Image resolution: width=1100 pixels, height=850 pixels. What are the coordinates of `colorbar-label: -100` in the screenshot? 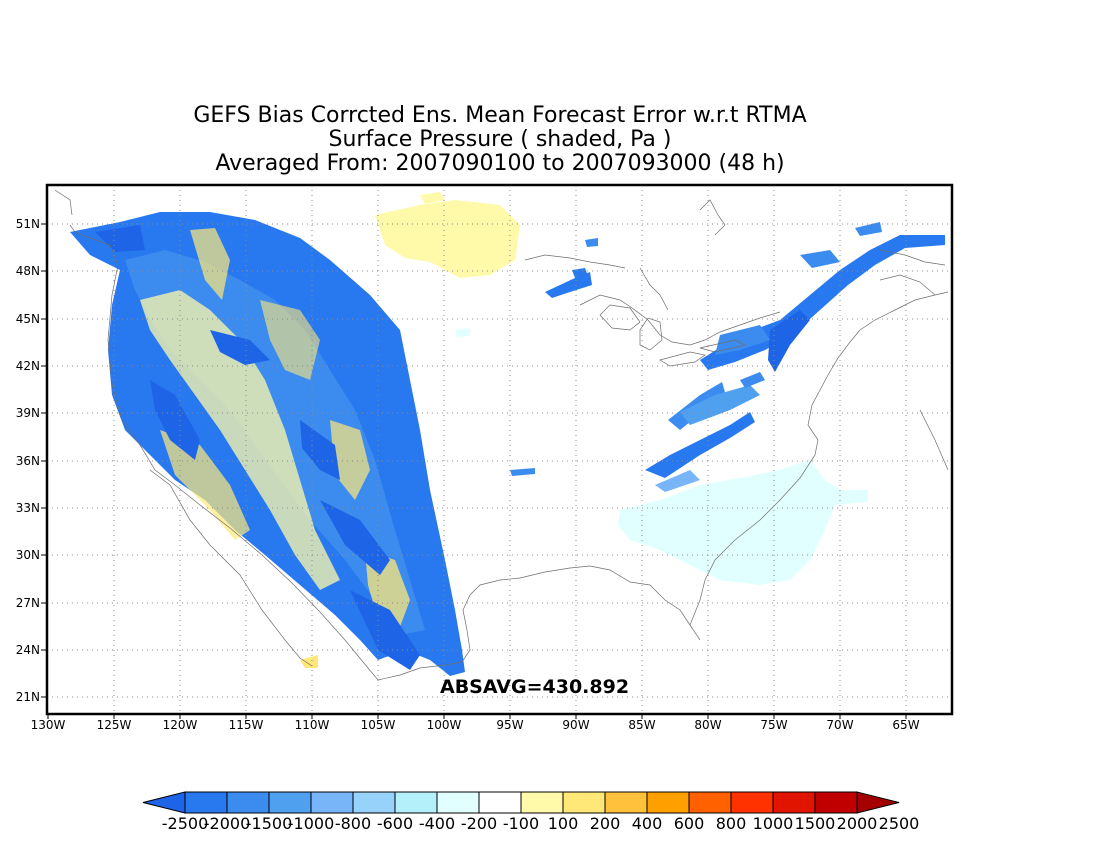 It's located at (521, 823).